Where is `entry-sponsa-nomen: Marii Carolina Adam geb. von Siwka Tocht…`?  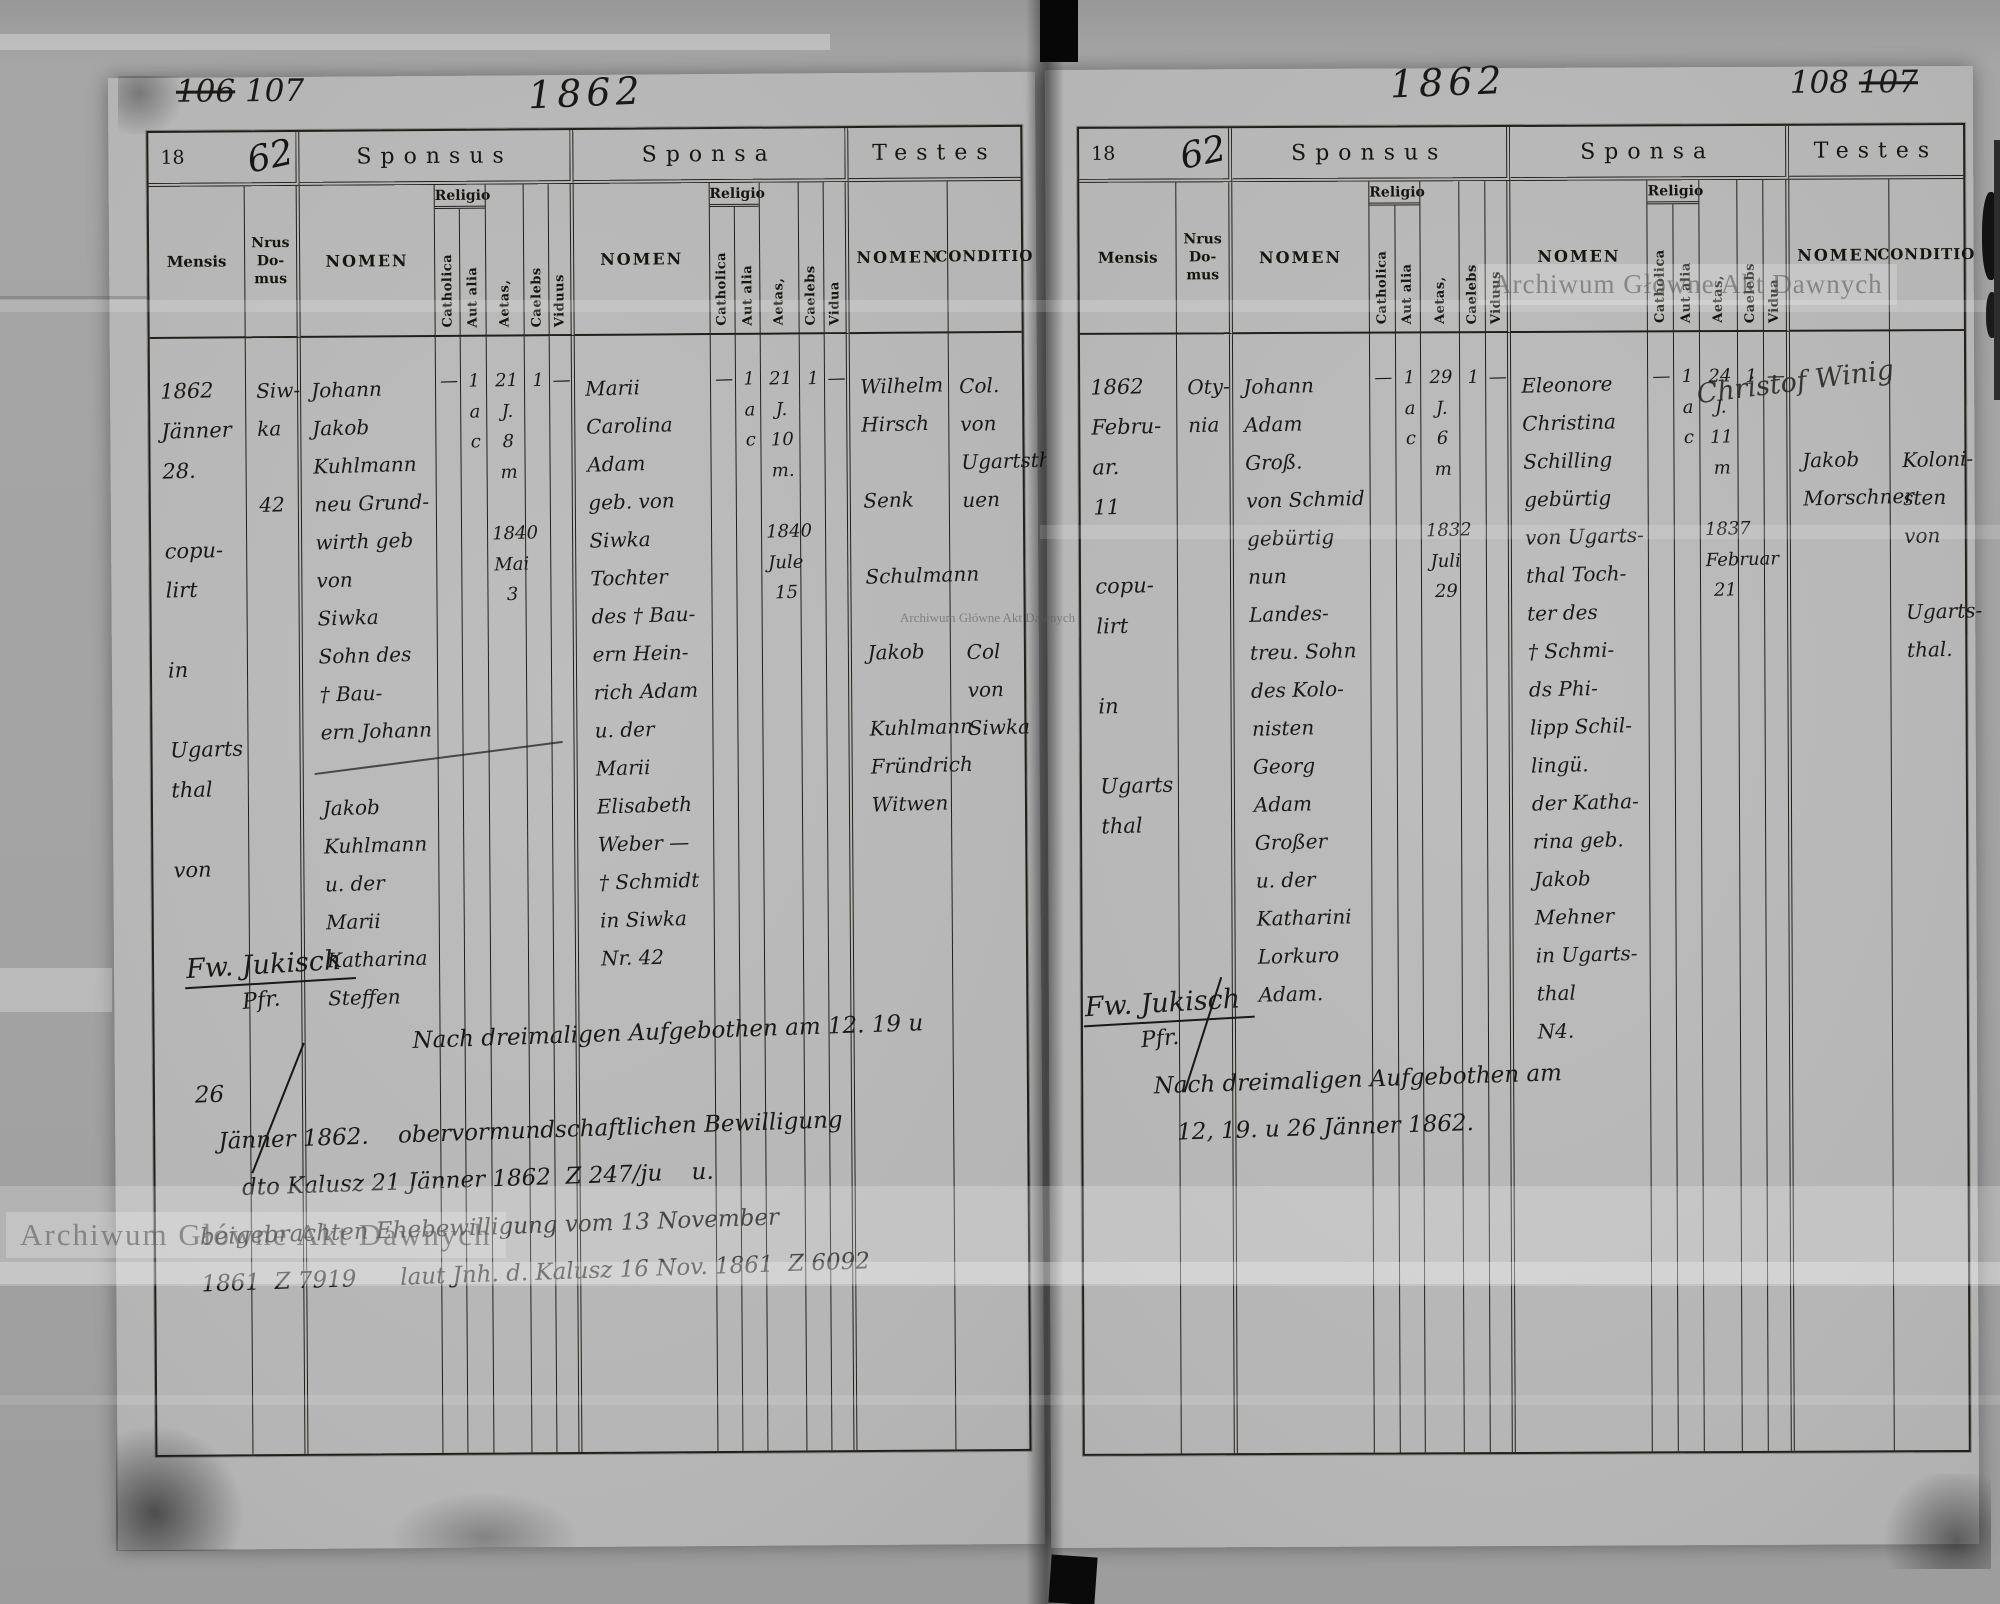
entry-sponsa-nomen: Marii Carolina Adam geb. von Siwka Tocht… is located at coordinates (643, 673).